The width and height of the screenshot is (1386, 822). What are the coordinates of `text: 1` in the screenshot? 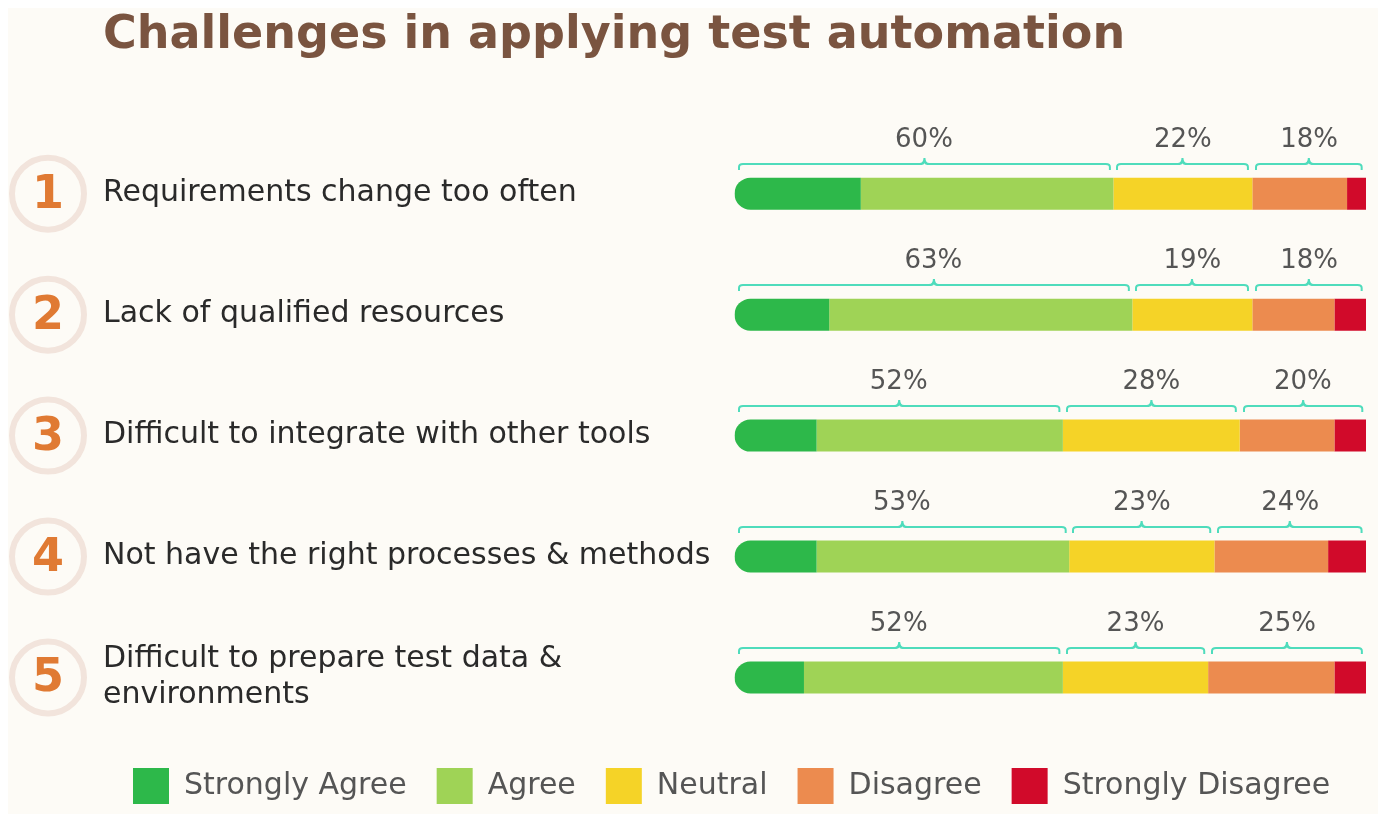 It's located at (48, 191).